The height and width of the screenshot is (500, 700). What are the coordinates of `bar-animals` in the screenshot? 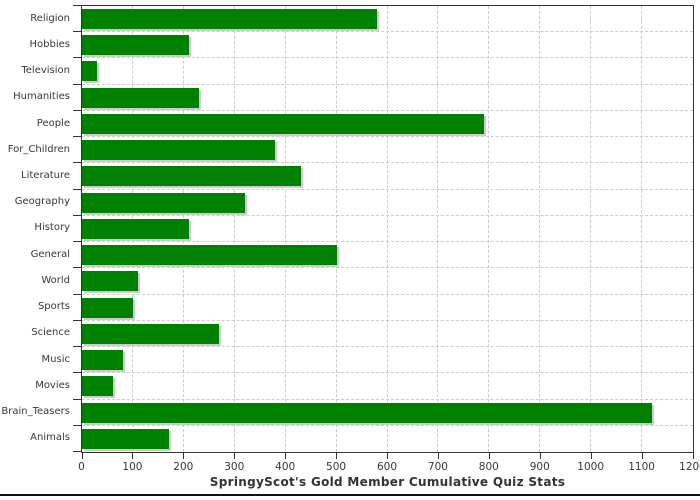 It's located at (125, 438).